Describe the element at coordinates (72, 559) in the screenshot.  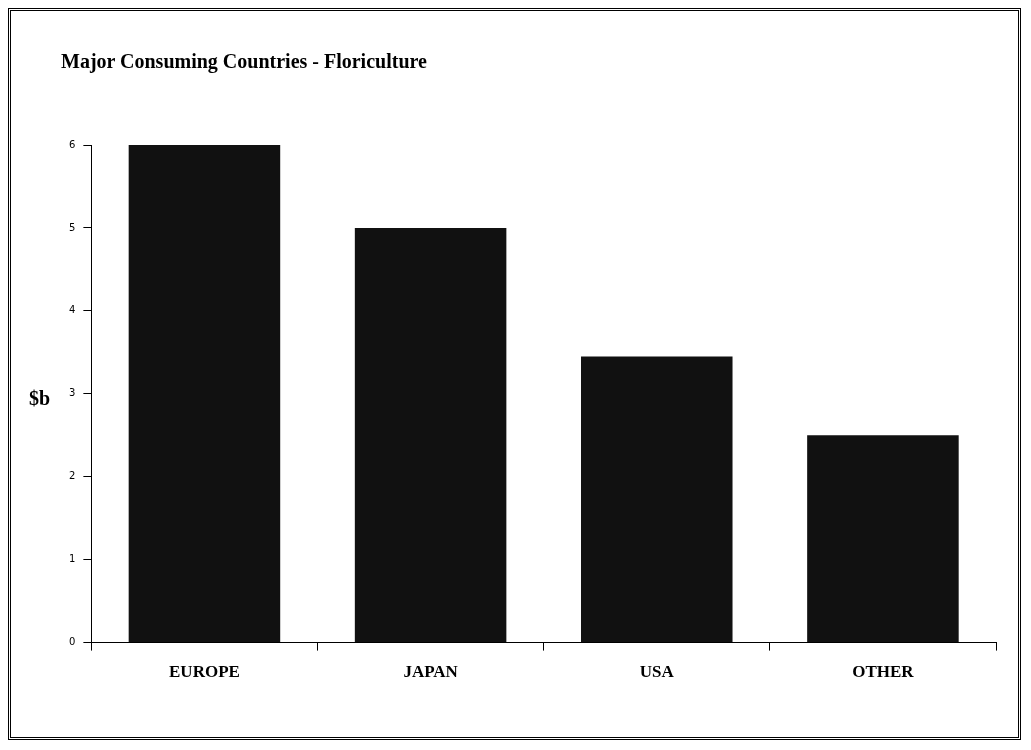
I see `y-tick-label: 1` at that location.